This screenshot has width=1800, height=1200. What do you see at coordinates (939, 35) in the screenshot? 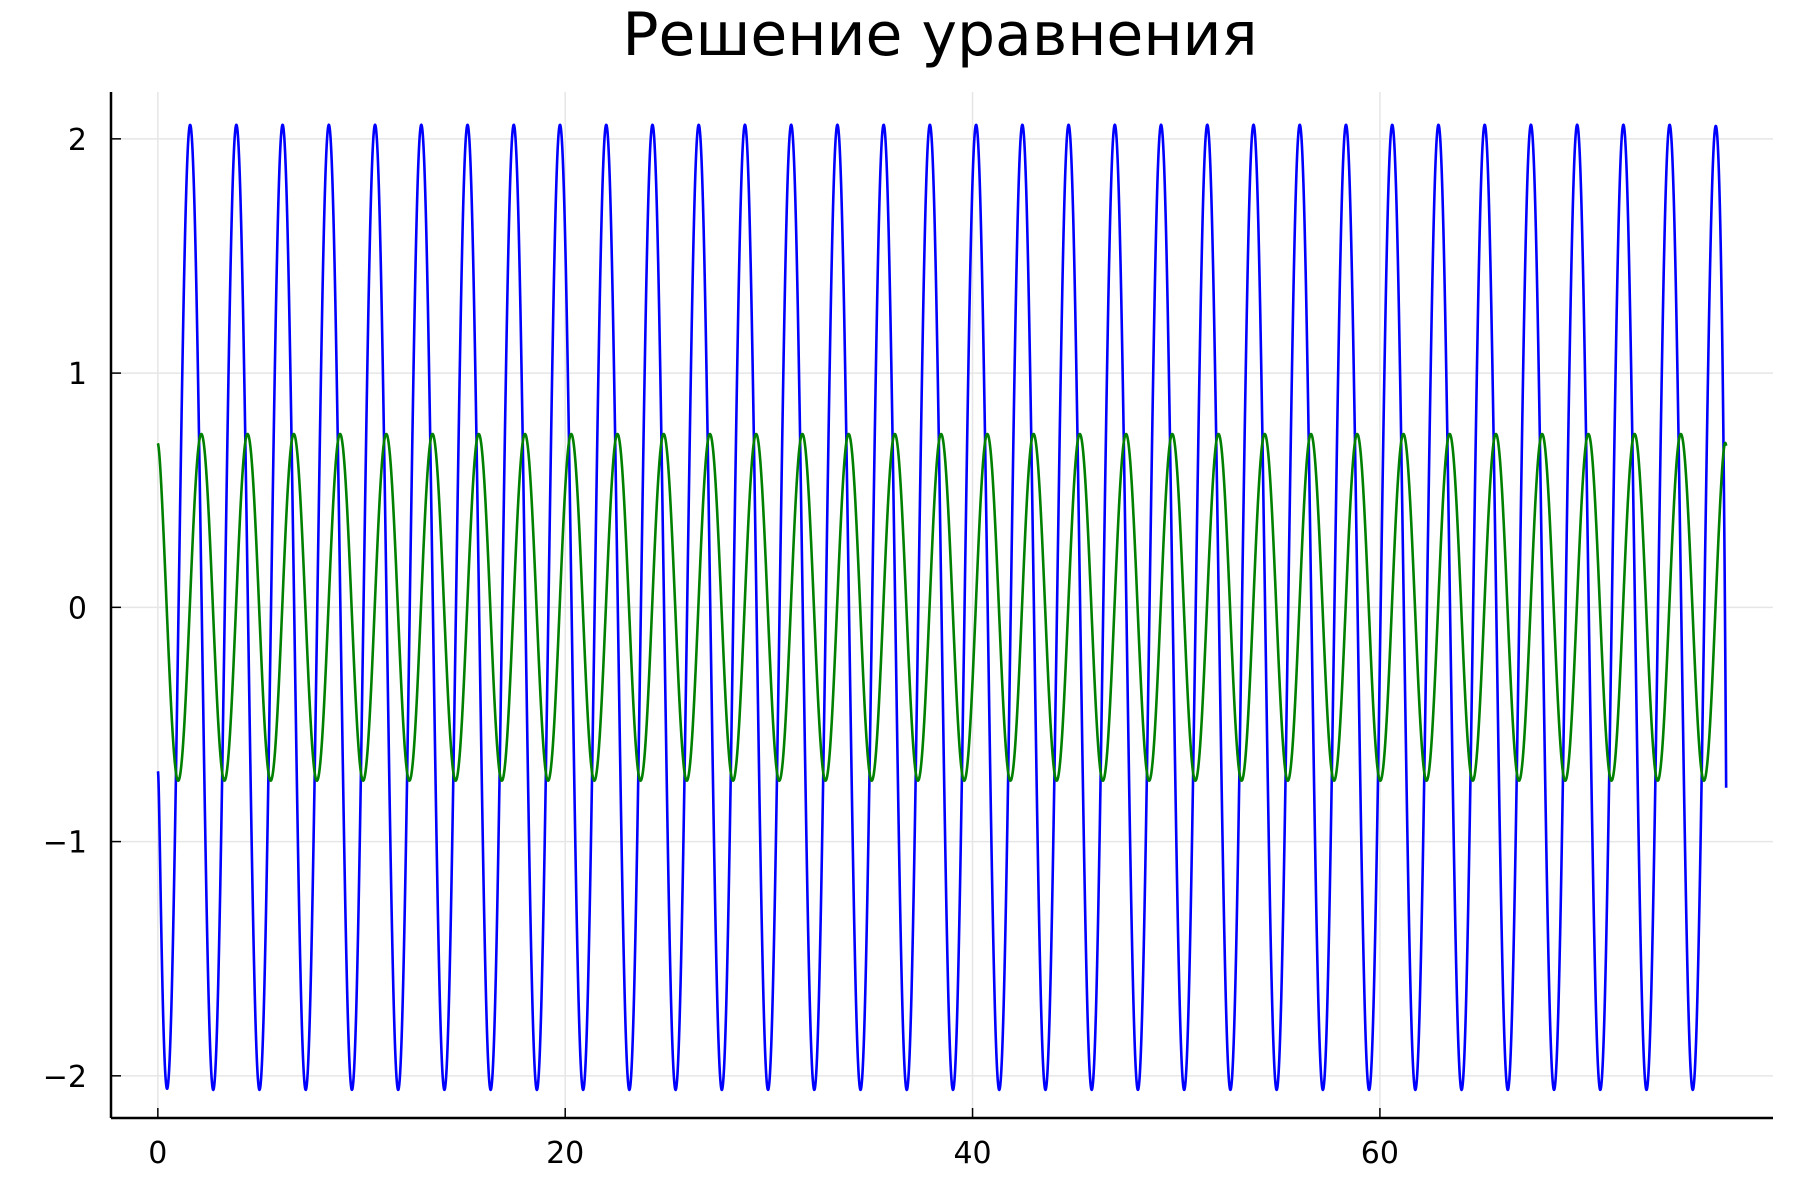
I see `chart-title: Решение уравнения` at bounding box center [939, 35].